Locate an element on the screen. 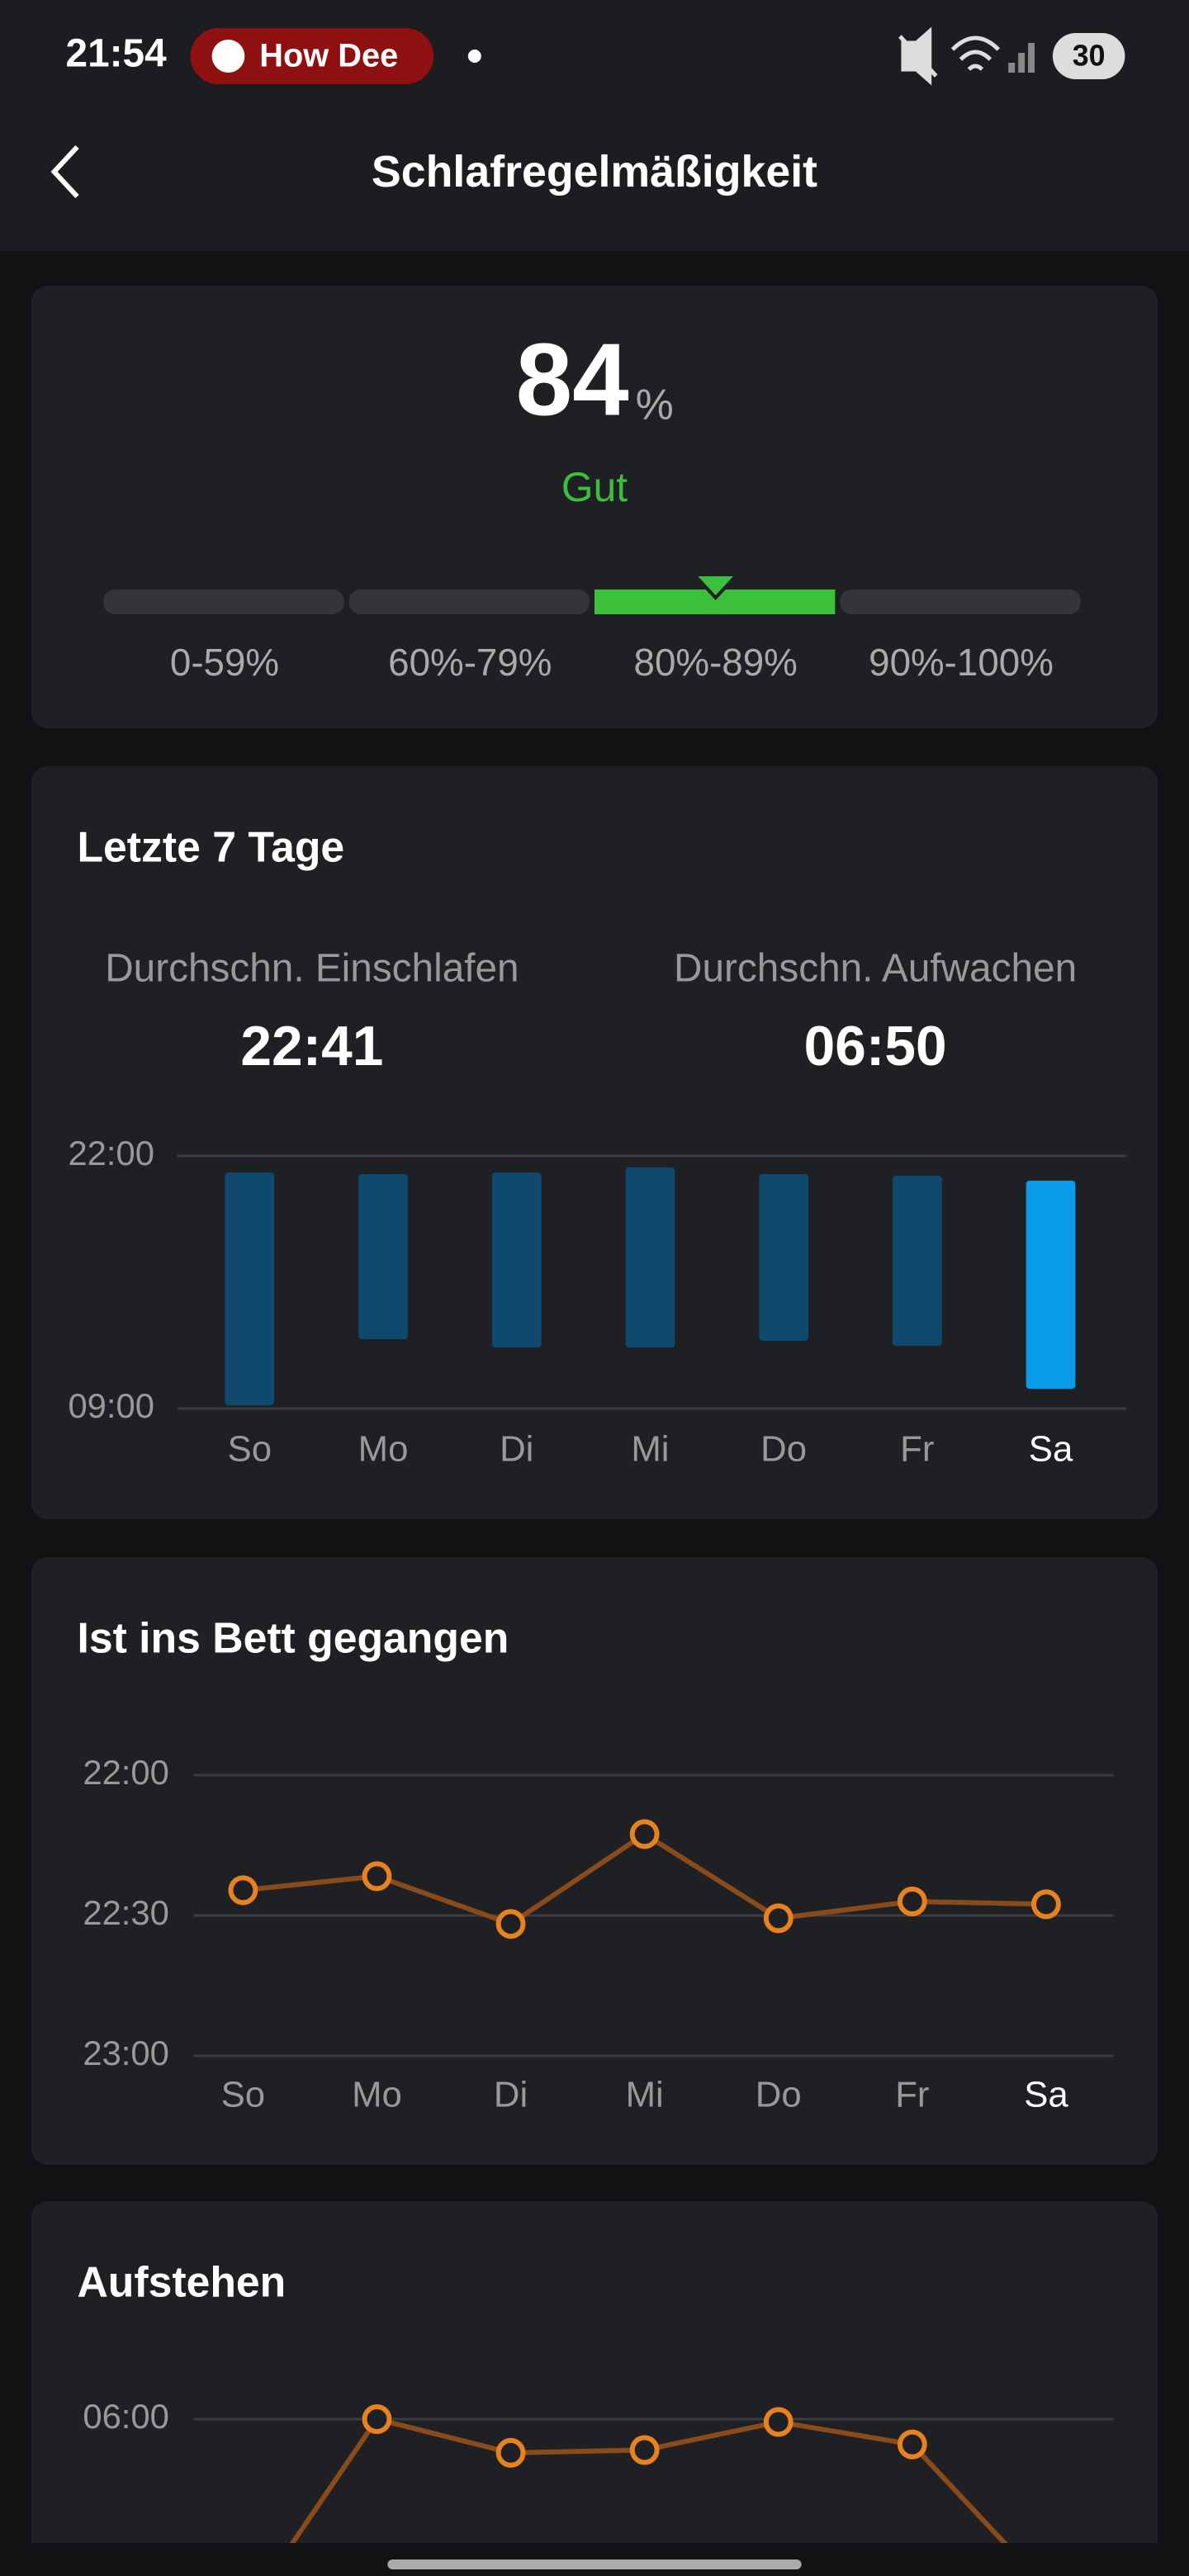 This screenshot has height=2576, width=1189. stat-label: Durchschn. Einschlafen is located at coordinates (312, 969).